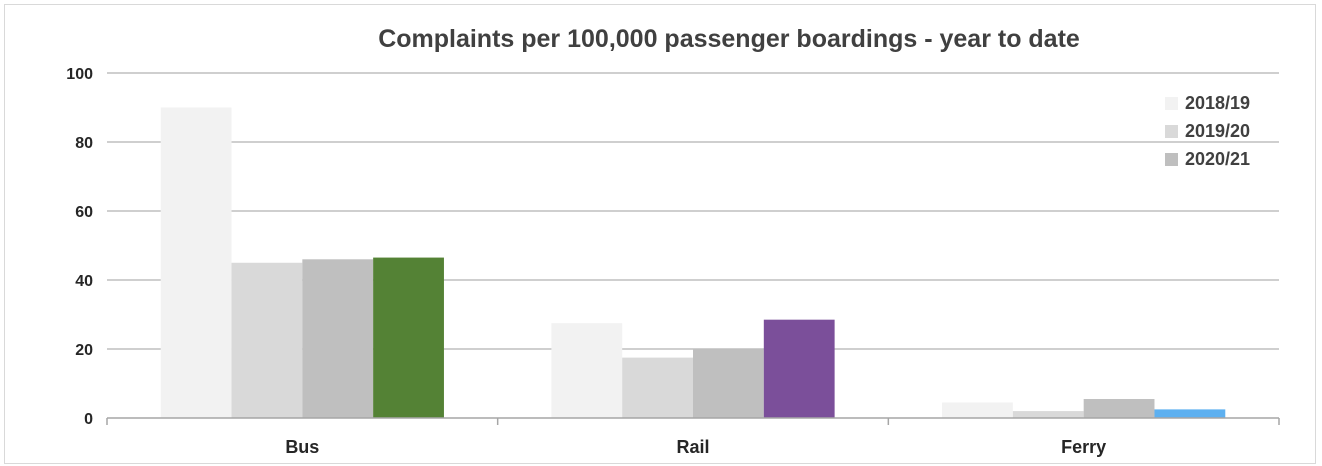 Image resolution: width=1322 pixels, height=466 pixels. I want to click on legend-label-2020-21: 2020/21, so click(1217, 159).